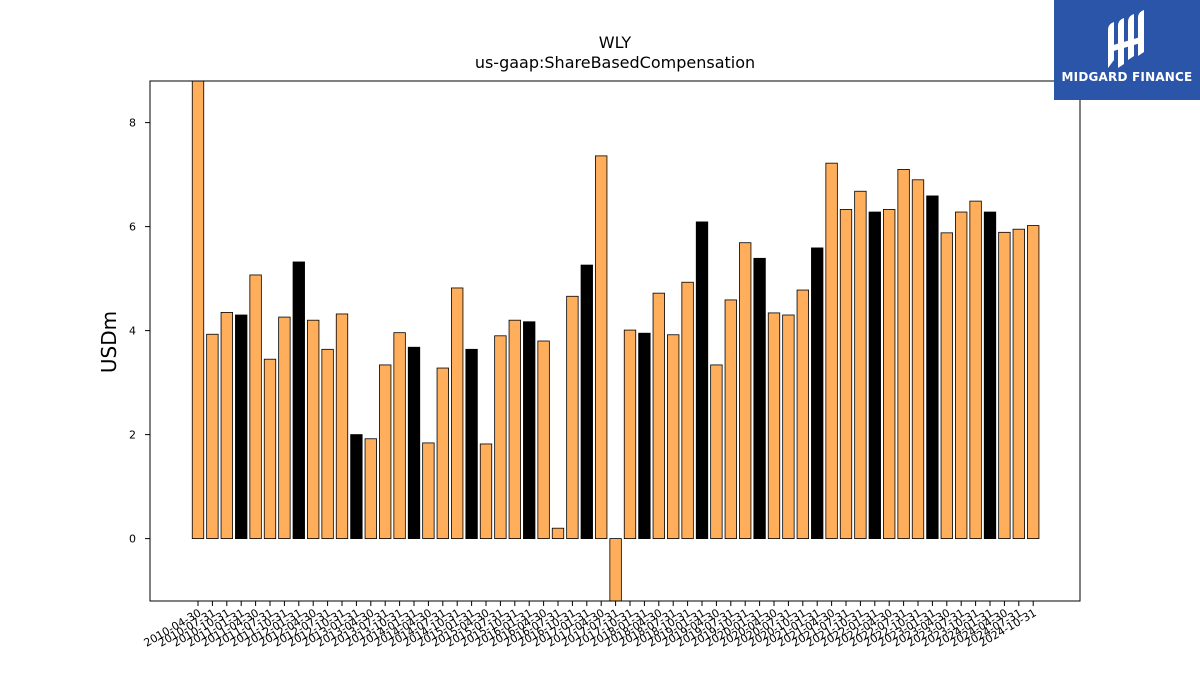  Describe the element at coordinates (615, 62) in the screenshot. I see `chart-subtitle: us-gaap:ShareBasedCompensation` at that location.